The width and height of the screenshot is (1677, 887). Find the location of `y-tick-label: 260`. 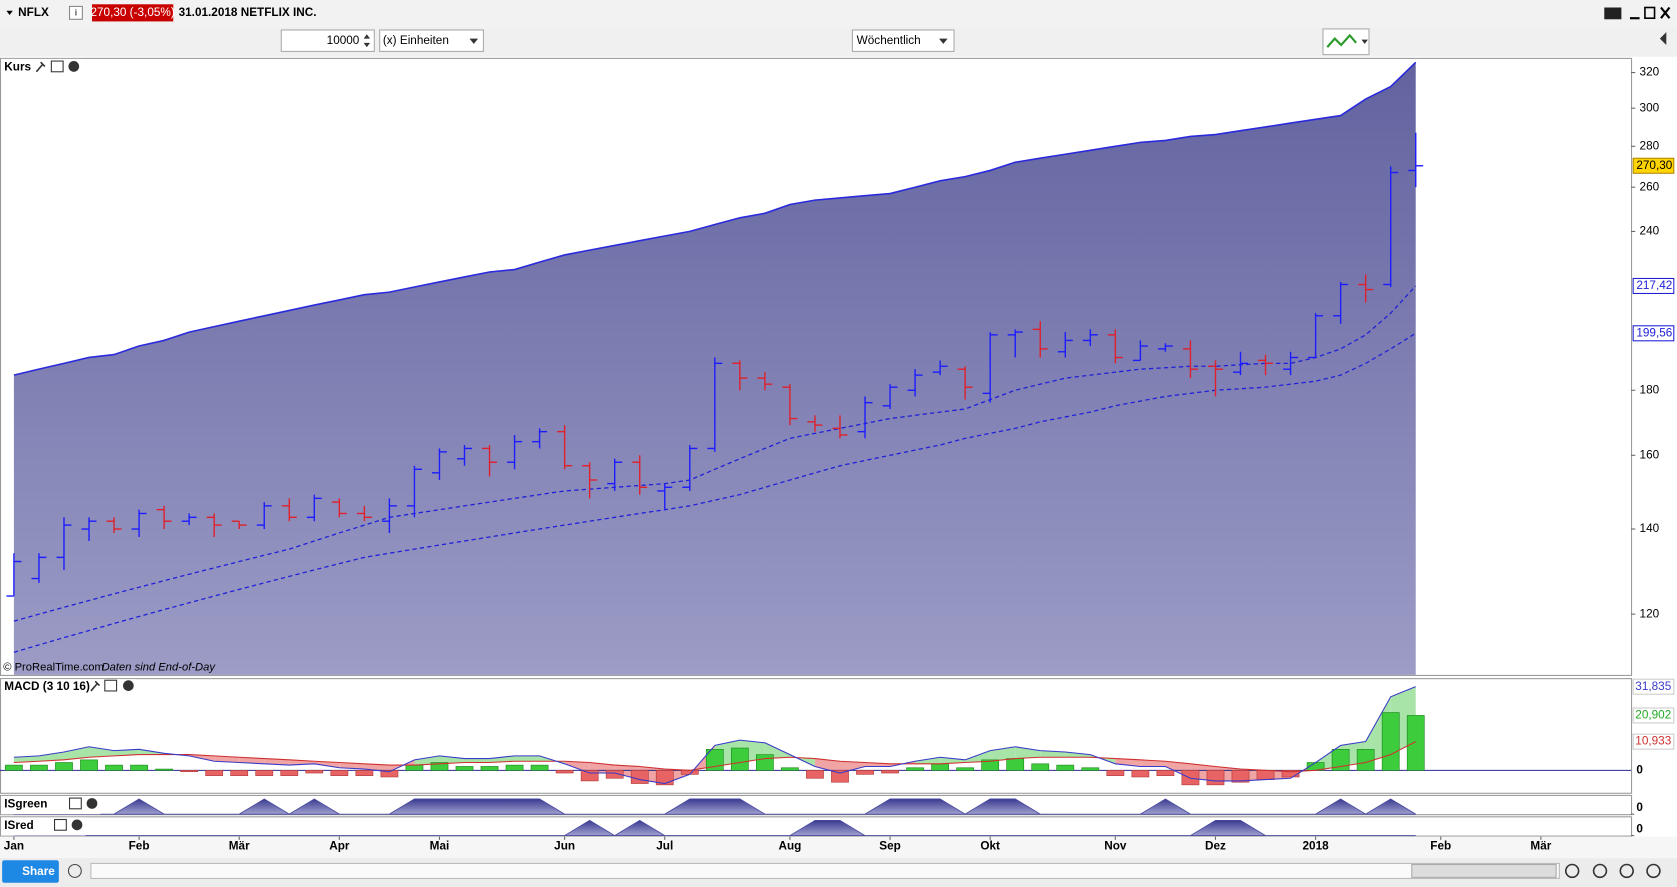

y-tick-label: 260 is located at coordinates (1650, 186).